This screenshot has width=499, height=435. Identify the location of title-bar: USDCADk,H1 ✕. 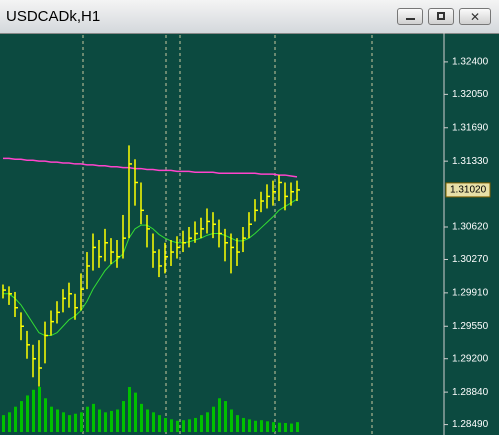
(249, 17).